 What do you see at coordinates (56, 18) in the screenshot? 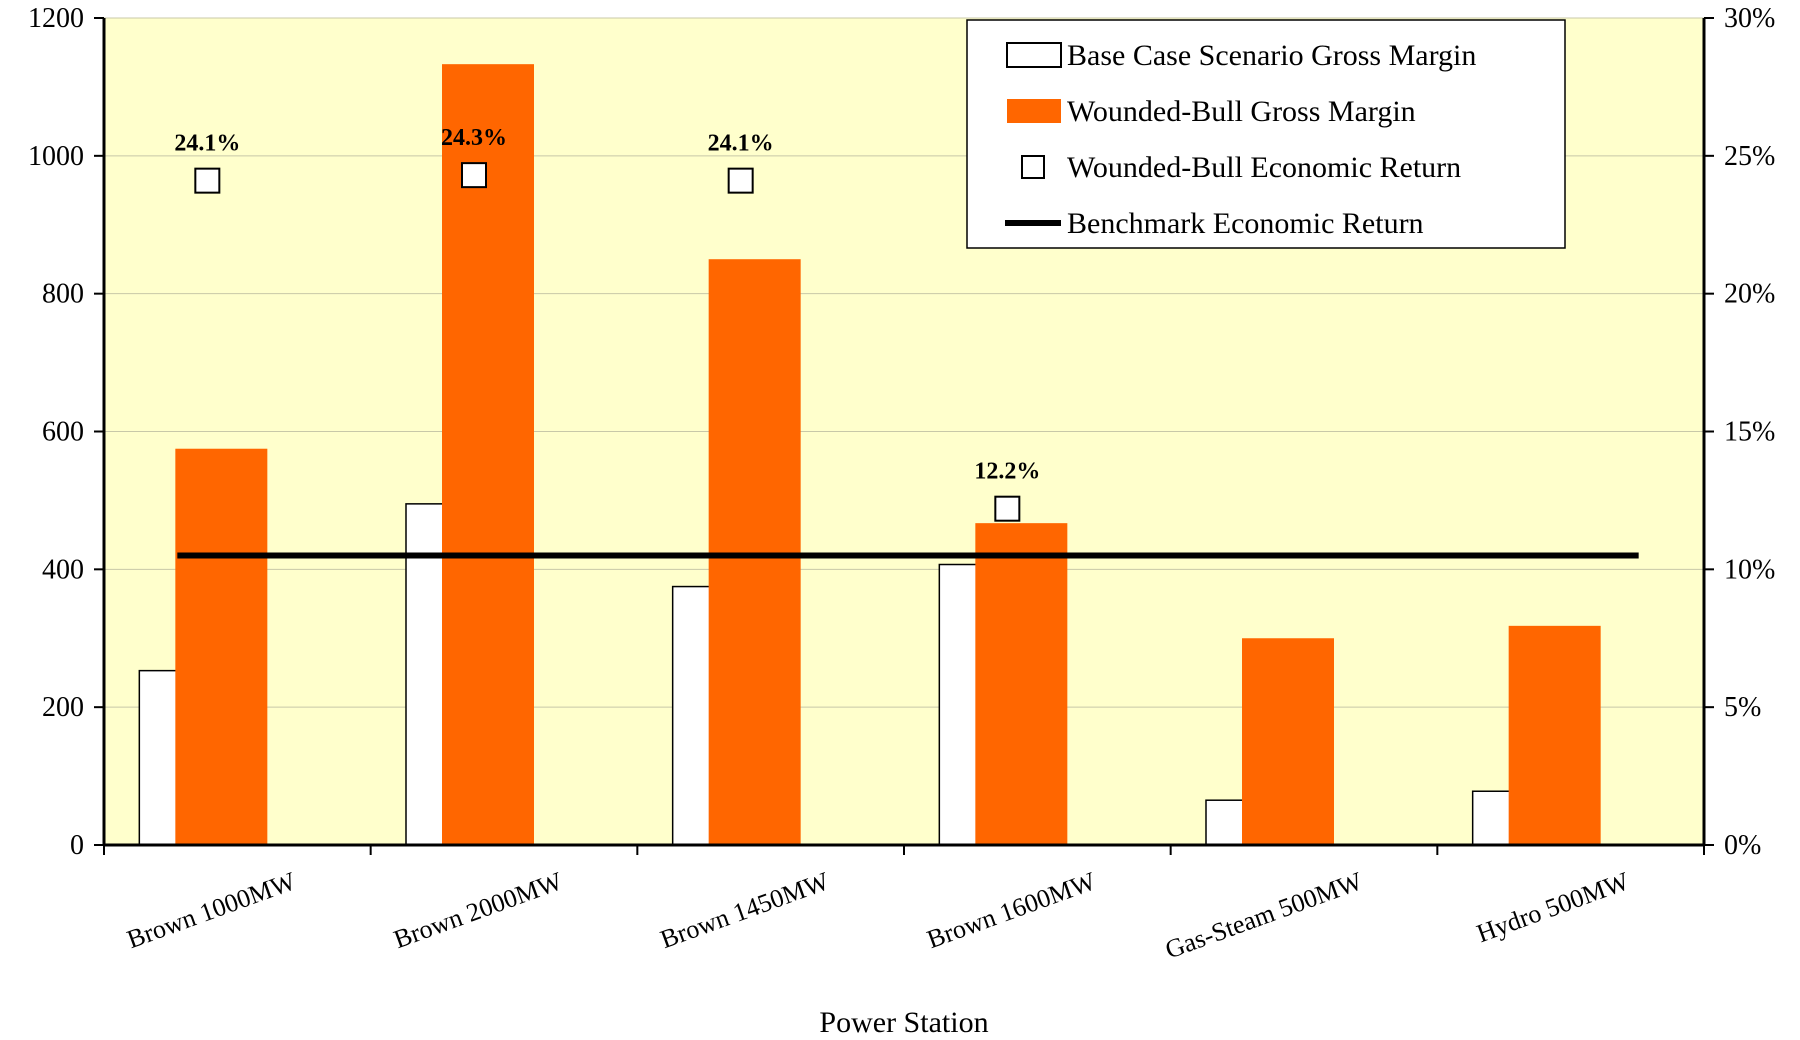
I see `left-tick-label: 1200` at bounding box center [56, 18].